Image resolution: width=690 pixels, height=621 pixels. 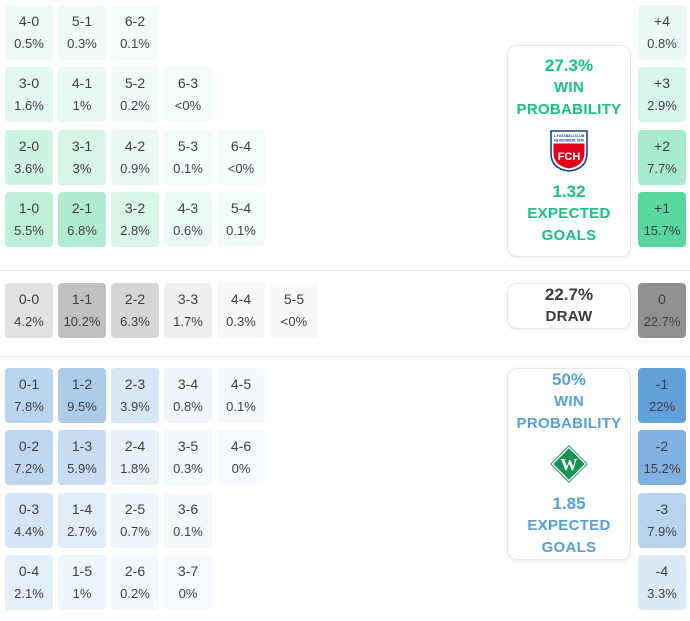 What do you see at coordinates (108, 582) in the screenshot?
I see `away-score-row: 0-4 2.1% 1-5 1% 2-6 0.2% 3-7 0%` at bounding box center [108, 582].